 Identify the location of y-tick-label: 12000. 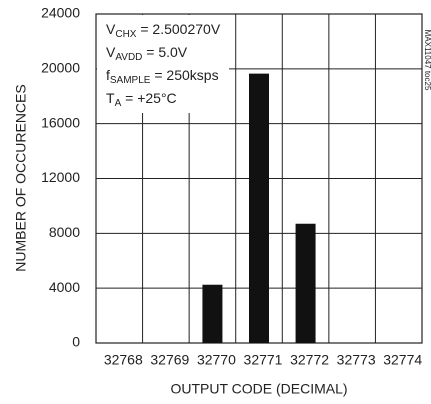
(60, 177).